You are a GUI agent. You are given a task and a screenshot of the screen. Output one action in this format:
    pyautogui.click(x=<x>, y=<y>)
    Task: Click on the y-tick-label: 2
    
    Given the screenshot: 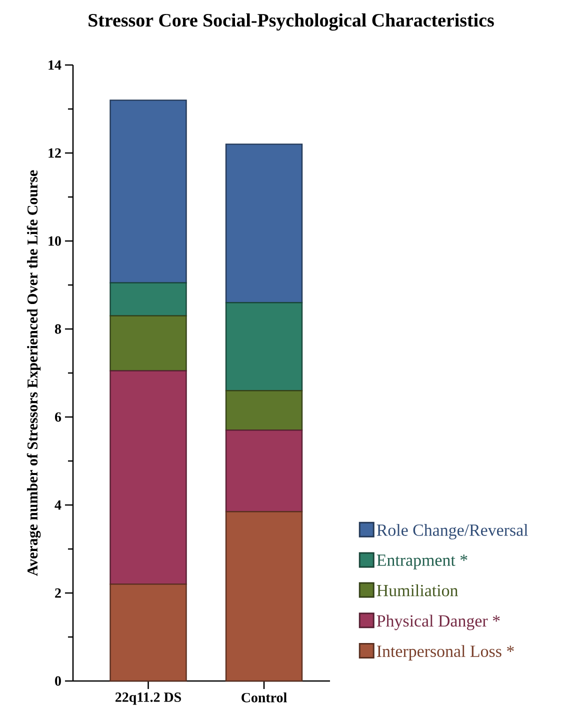 What is the action you would take?
    pyautogui.click(x=58, y=593)
    